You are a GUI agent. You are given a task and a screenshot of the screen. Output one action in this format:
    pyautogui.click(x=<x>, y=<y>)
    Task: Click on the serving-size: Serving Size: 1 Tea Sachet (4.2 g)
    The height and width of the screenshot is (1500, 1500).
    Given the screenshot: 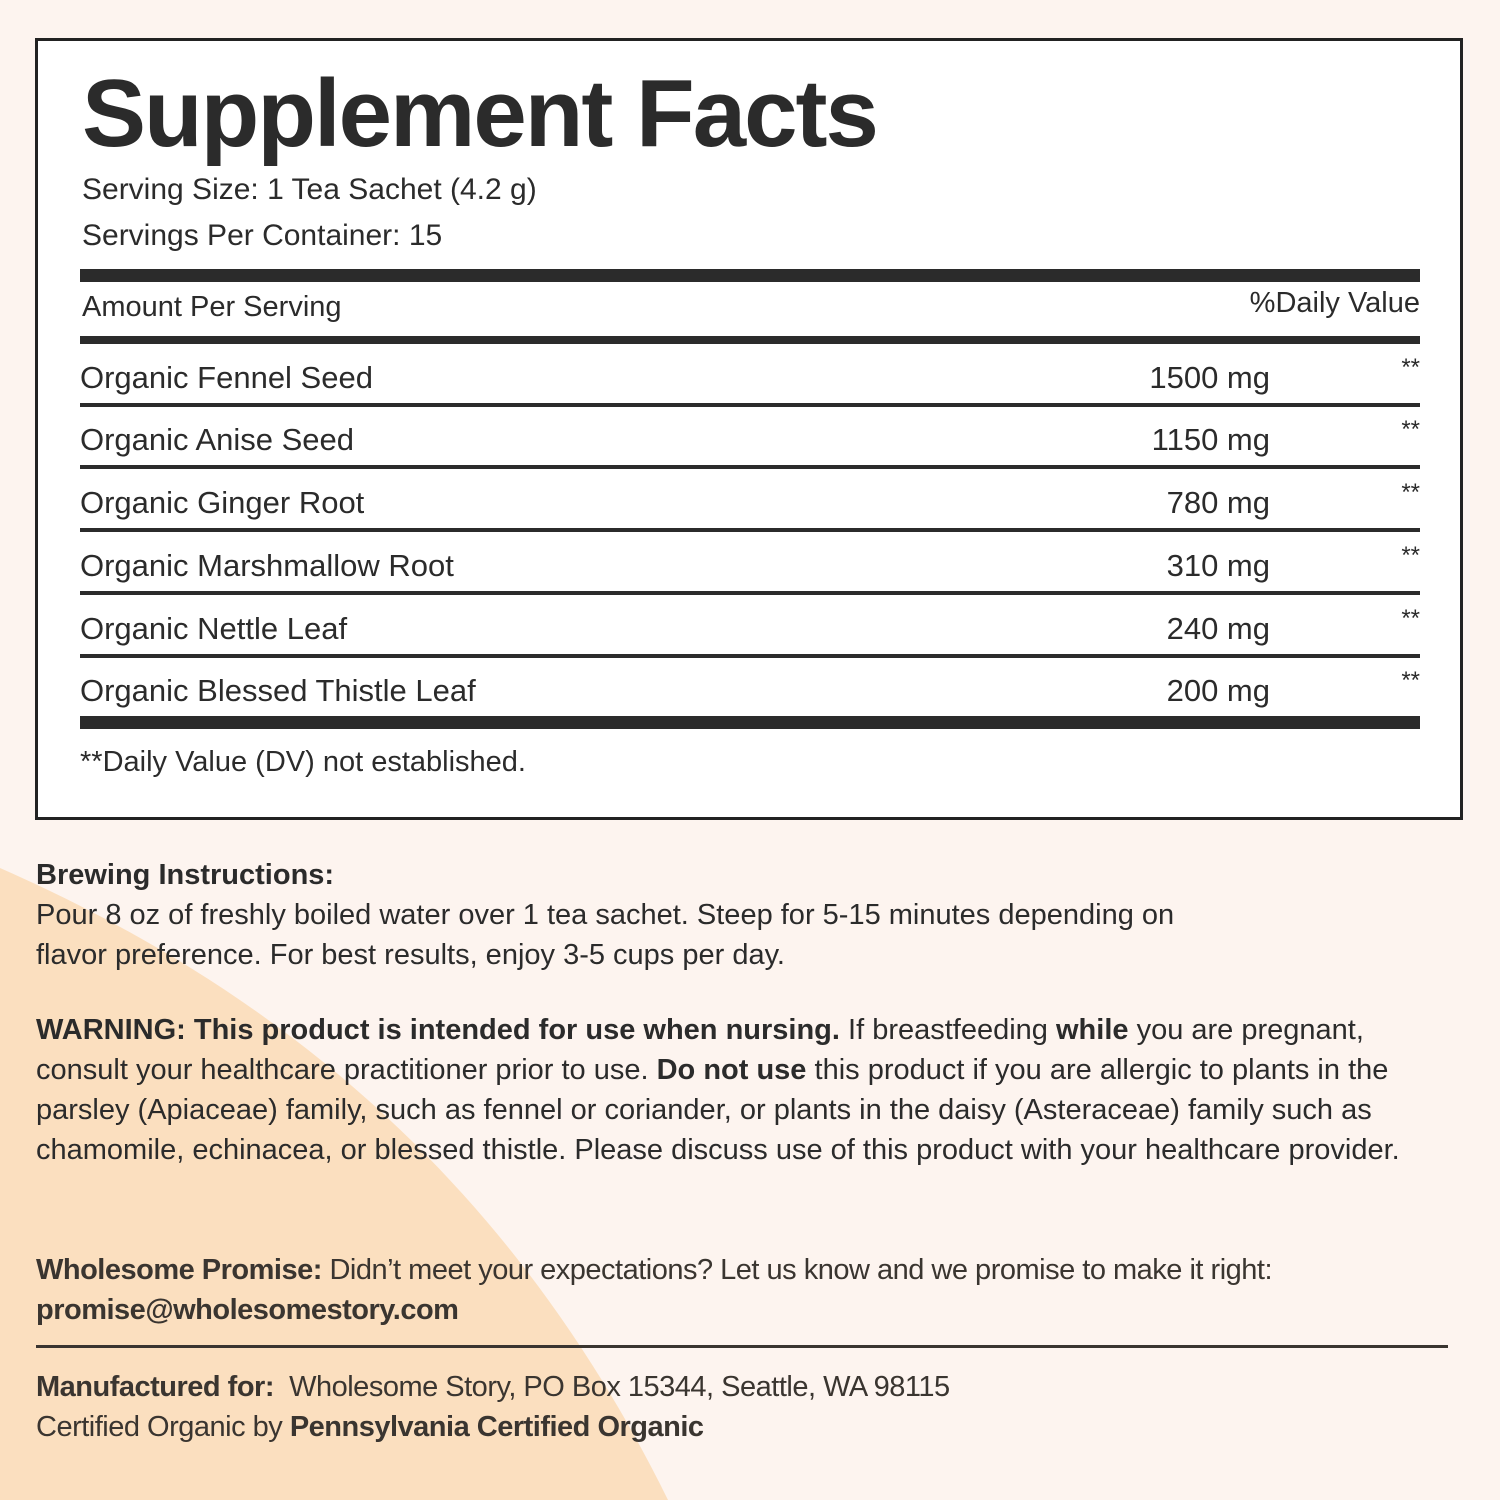 What is the action you would take?
    pyautogui.click(x=309, y=189)
    